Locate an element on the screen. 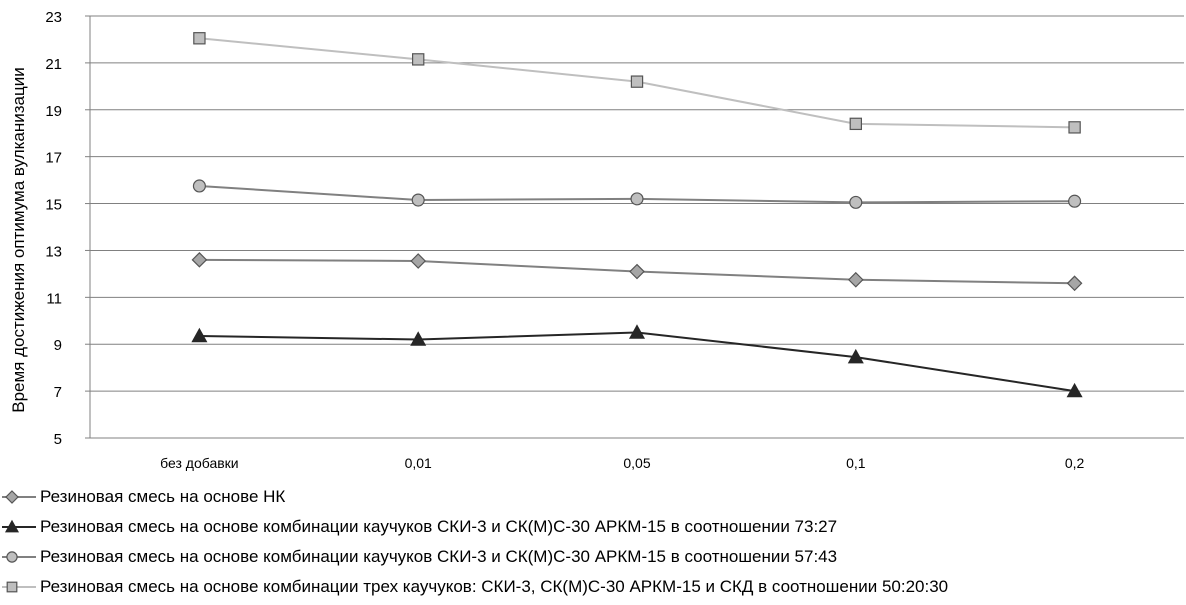 The width and height of the screenshot is (1186, 605). x-tick-label: 0,2 is located at coordinates (1075, 463).